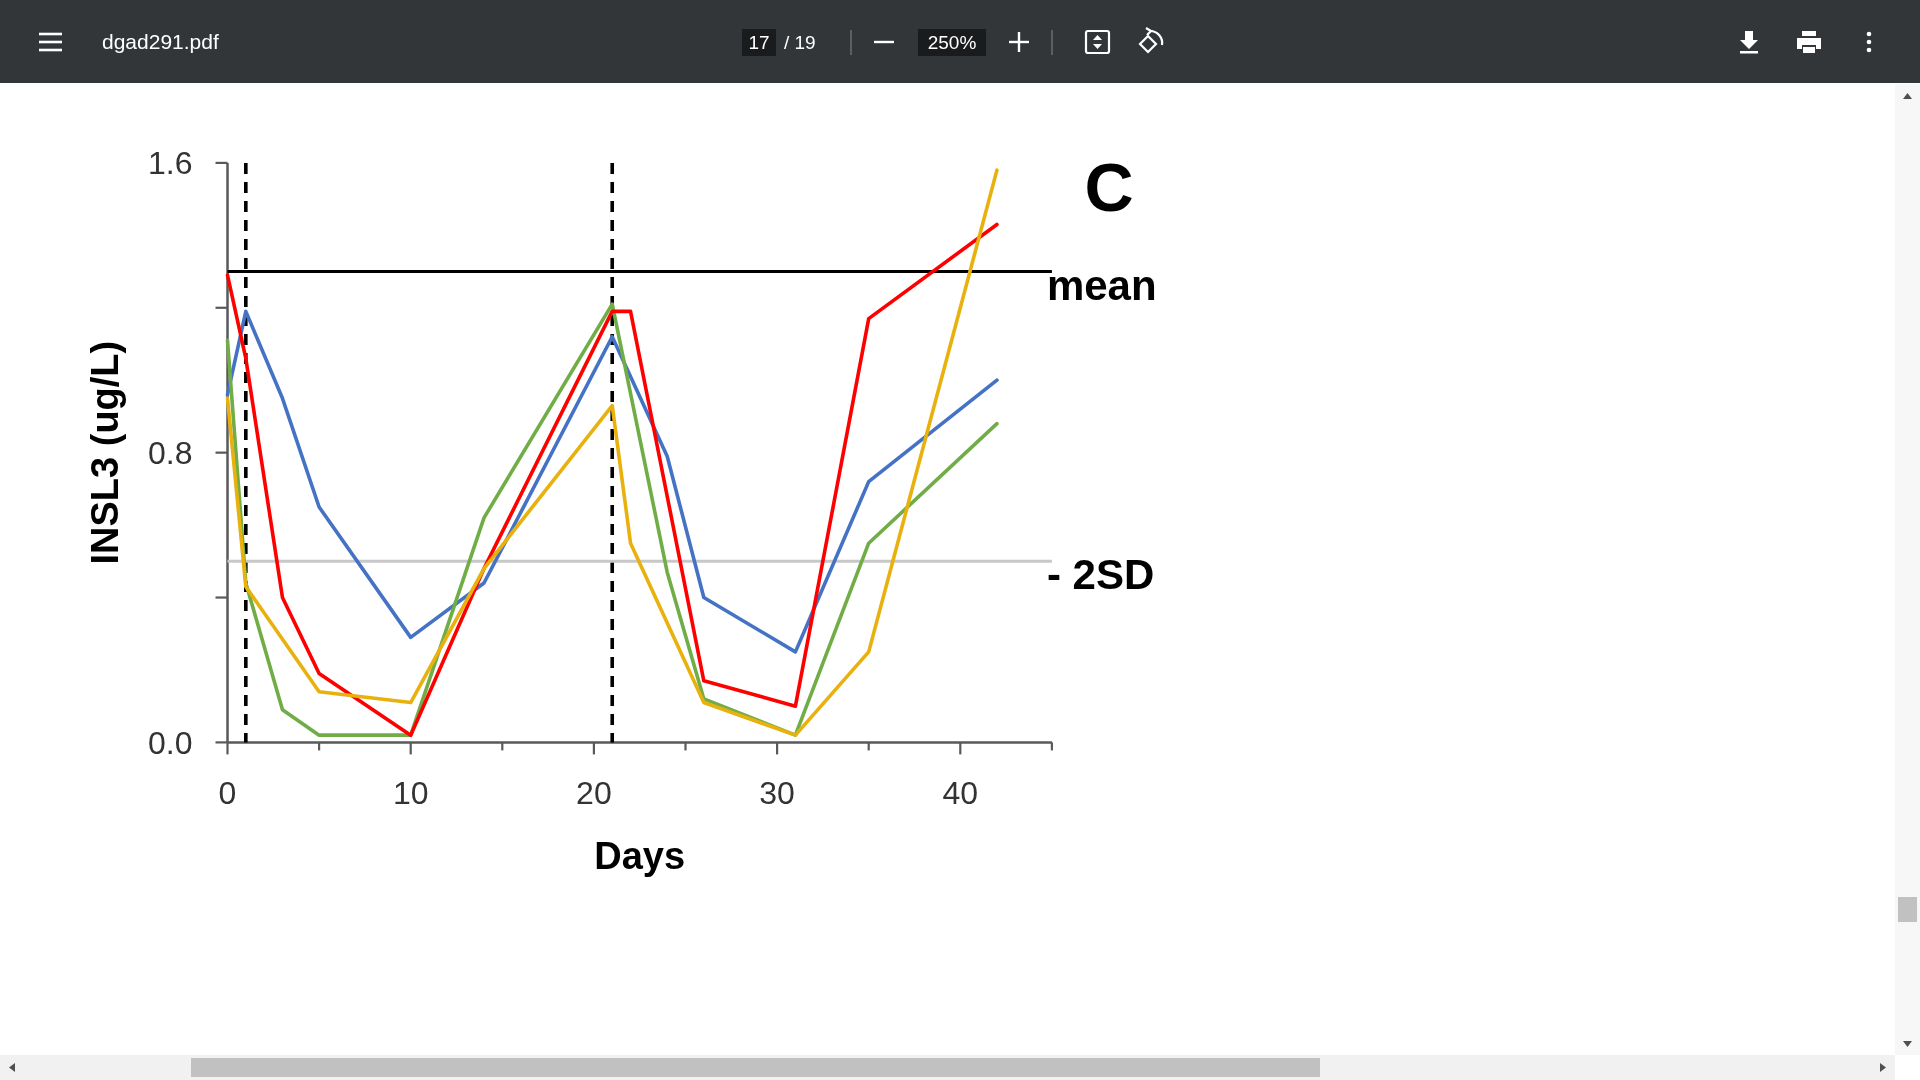 The image size is (1920, 1080). Describe the element at coordinates (105, 452) in the screenshot. I see `y-axis-title: INSL3 (ug/L)` at that location.